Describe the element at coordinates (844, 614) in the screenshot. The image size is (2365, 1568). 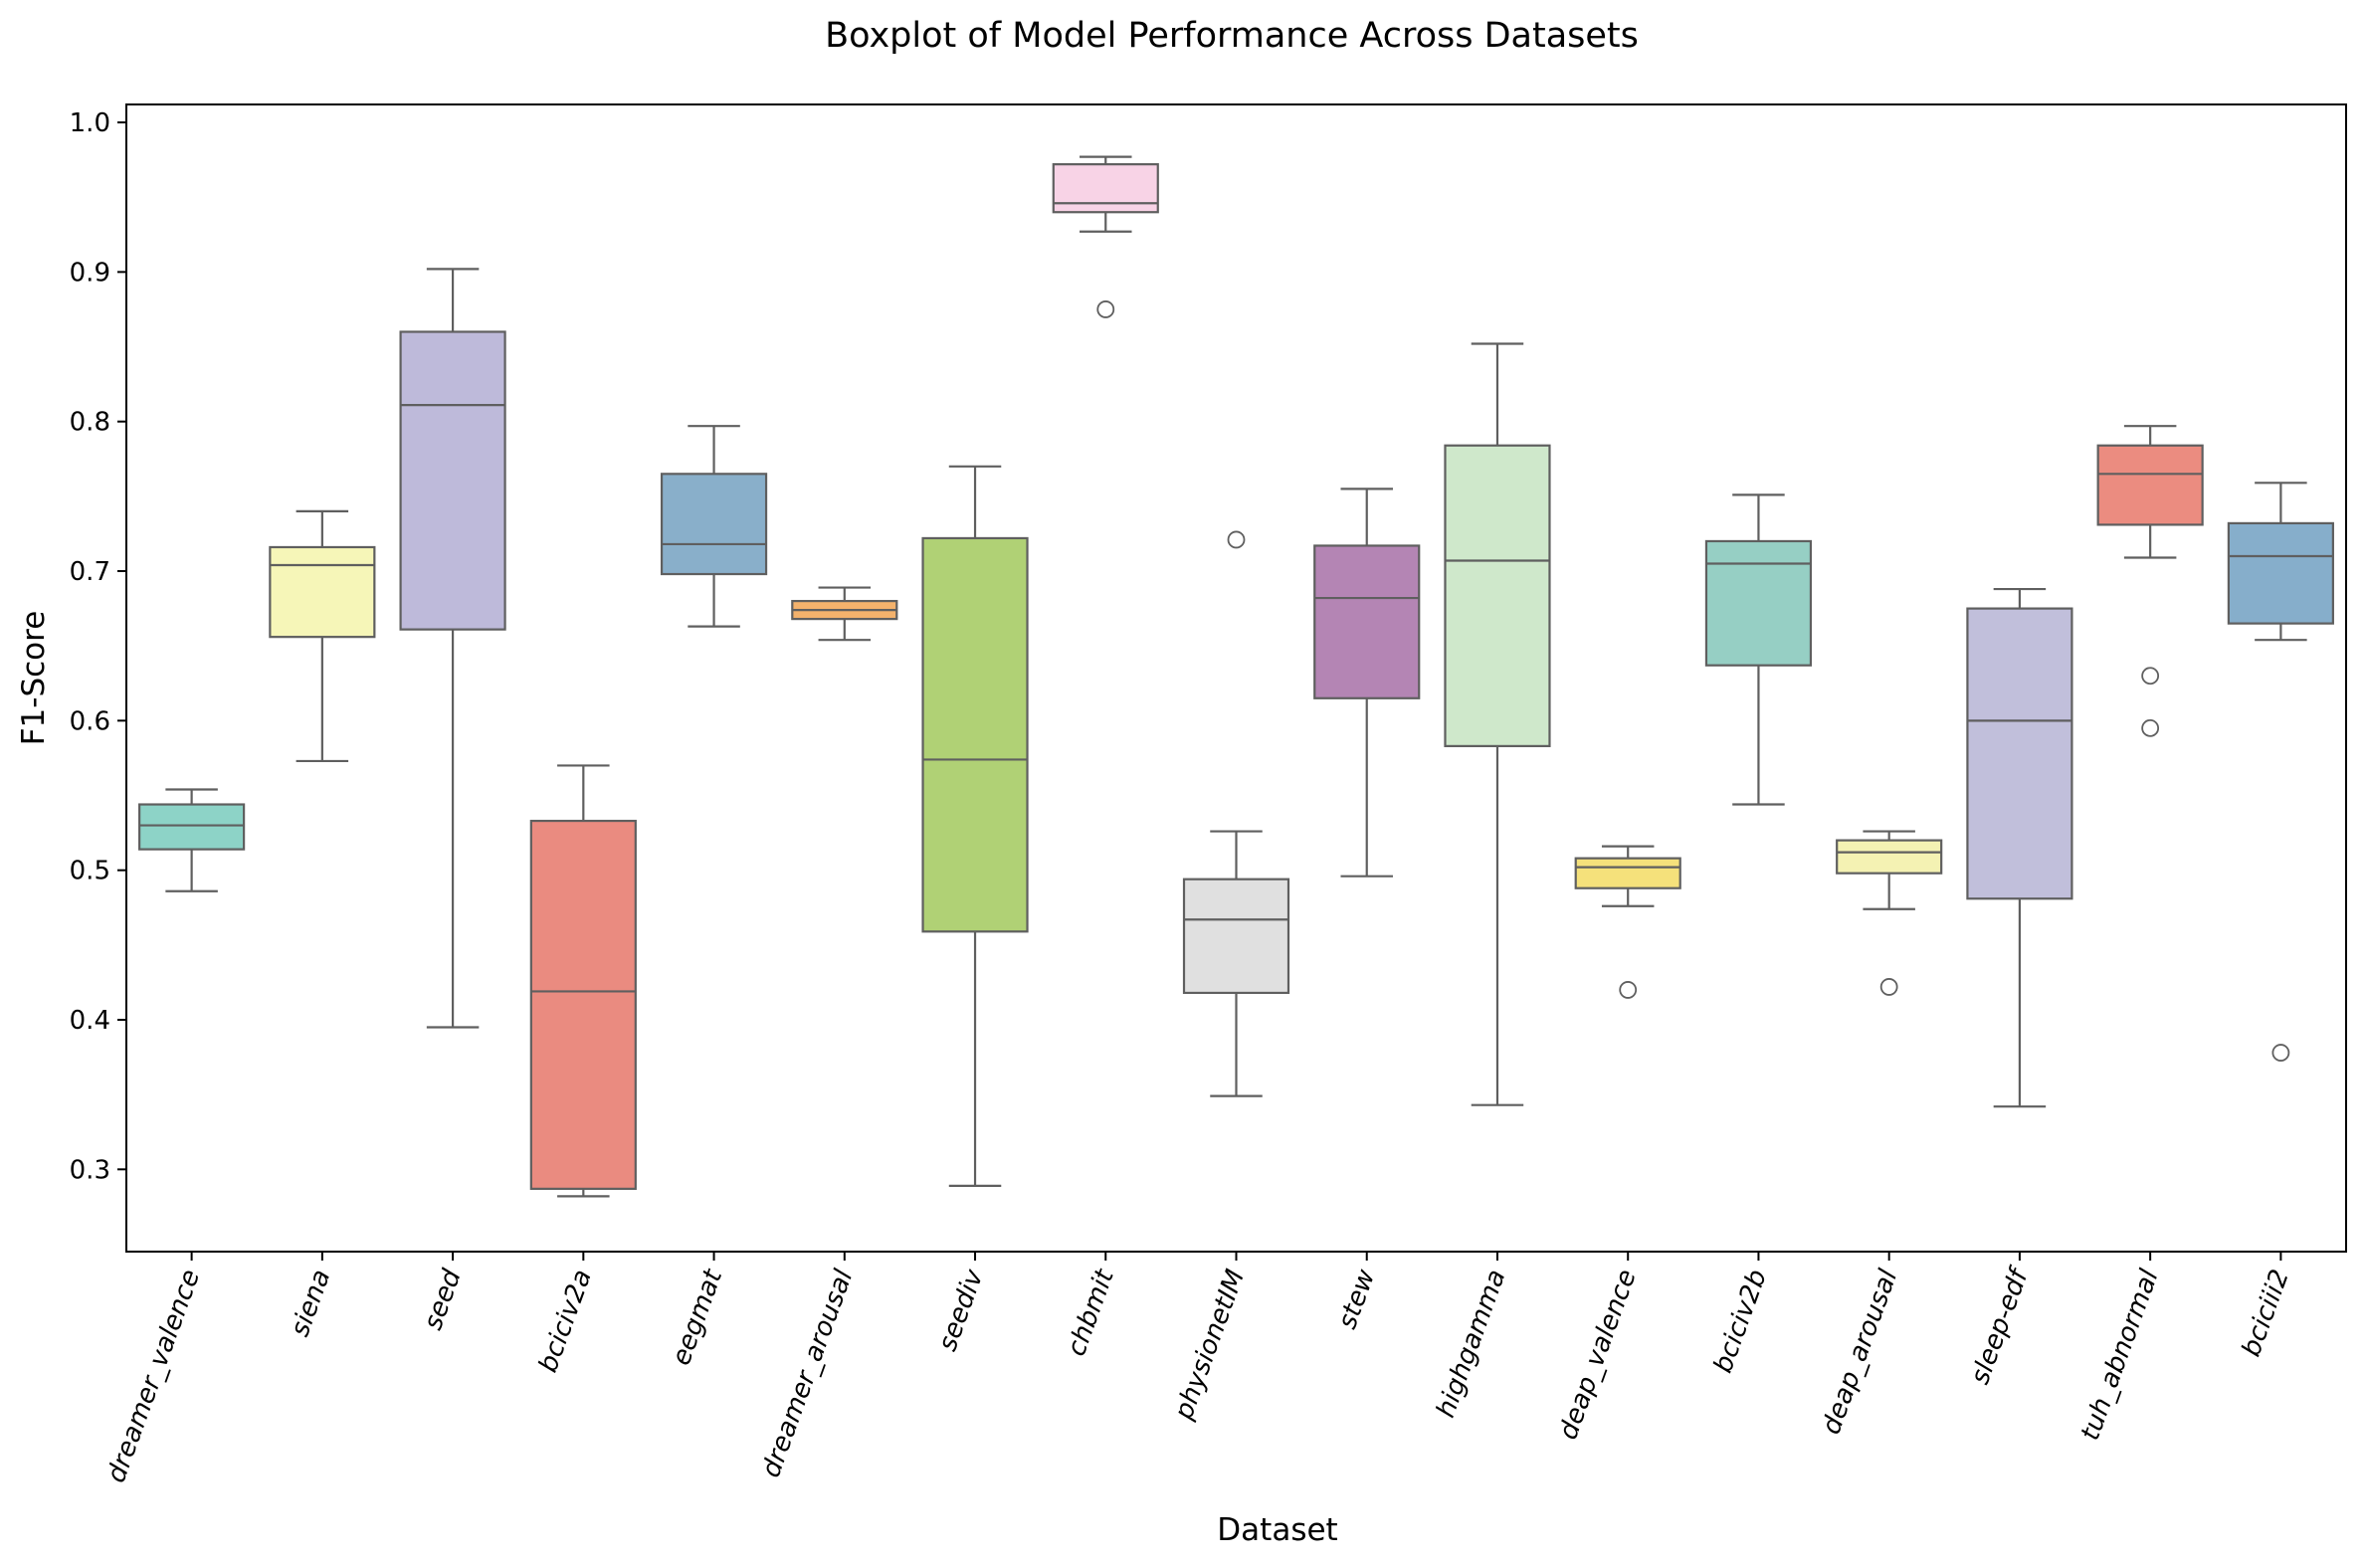
I see `box-group-dreamer_arousal` at that location.